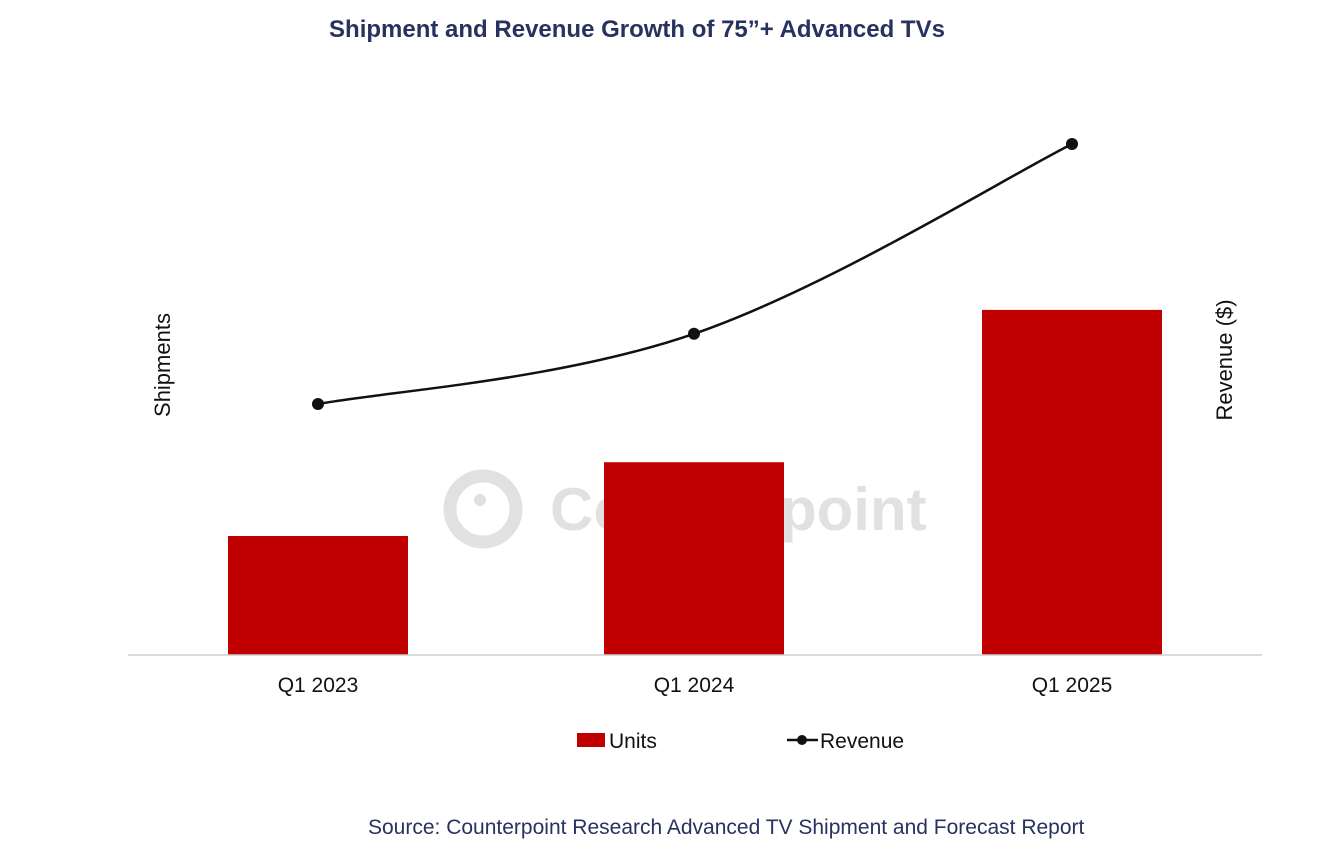  What do you see at coordinates (740, 741) in the screenshot?
I see `legend: Units Revenue` at bounding box center [740, 741].